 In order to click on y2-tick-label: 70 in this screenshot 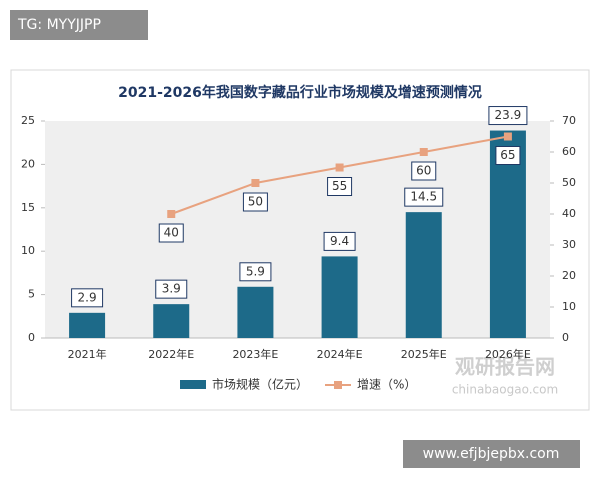, I will do `click(569, 120)`.